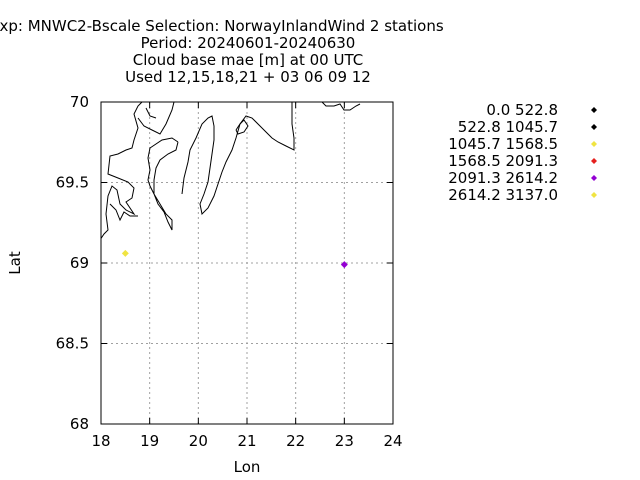  I want to click on y-axis-label: Lat, so click(15, 263).